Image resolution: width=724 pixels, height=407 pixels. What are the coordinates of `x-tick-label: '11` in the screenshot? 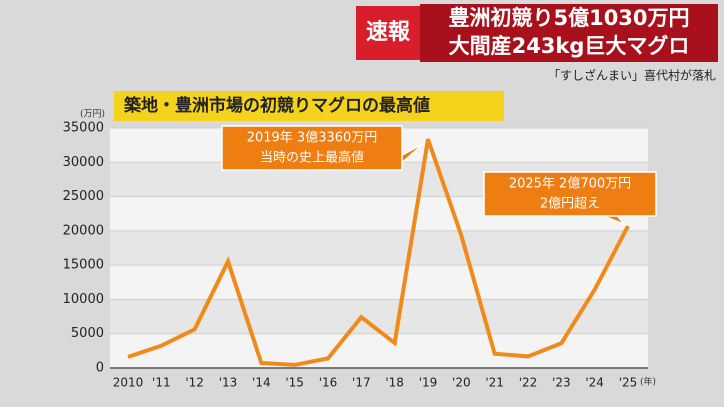 It's located at (161, 383).